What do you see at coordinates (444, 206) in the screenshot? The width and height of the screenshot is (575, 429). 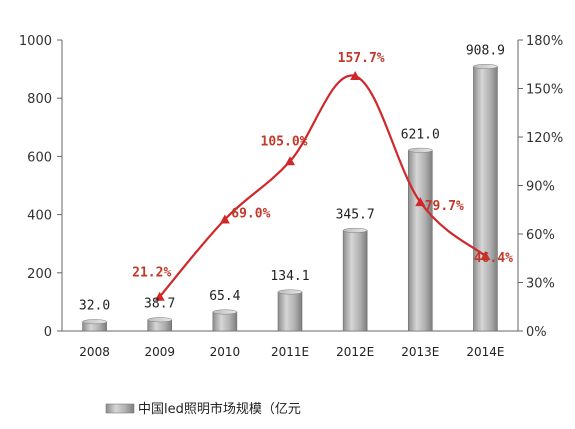 I see `growth-value-label: 79.7%` at bounding box center [444, 206].